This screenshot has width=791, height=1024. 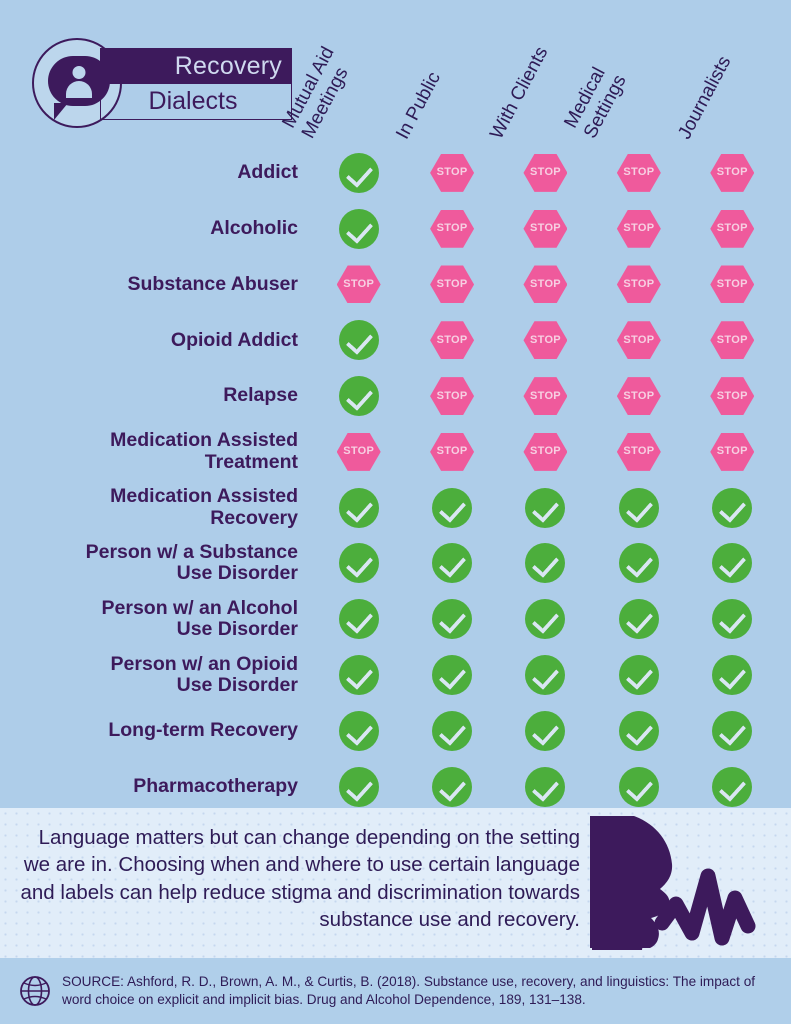 What do you see at coordinates (79, 88) in the screenshot?
I see `speech-bubble-person-icon` at bounding box center [79, 88].